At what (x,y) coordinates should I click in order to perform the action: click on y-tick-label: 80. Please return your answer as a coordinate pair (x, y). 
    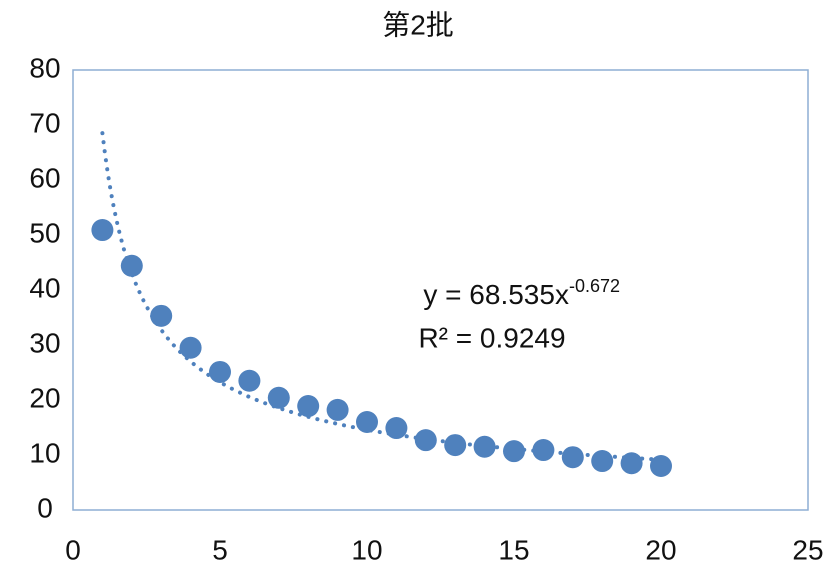
    Looking at the image, I should click on (44, 67).